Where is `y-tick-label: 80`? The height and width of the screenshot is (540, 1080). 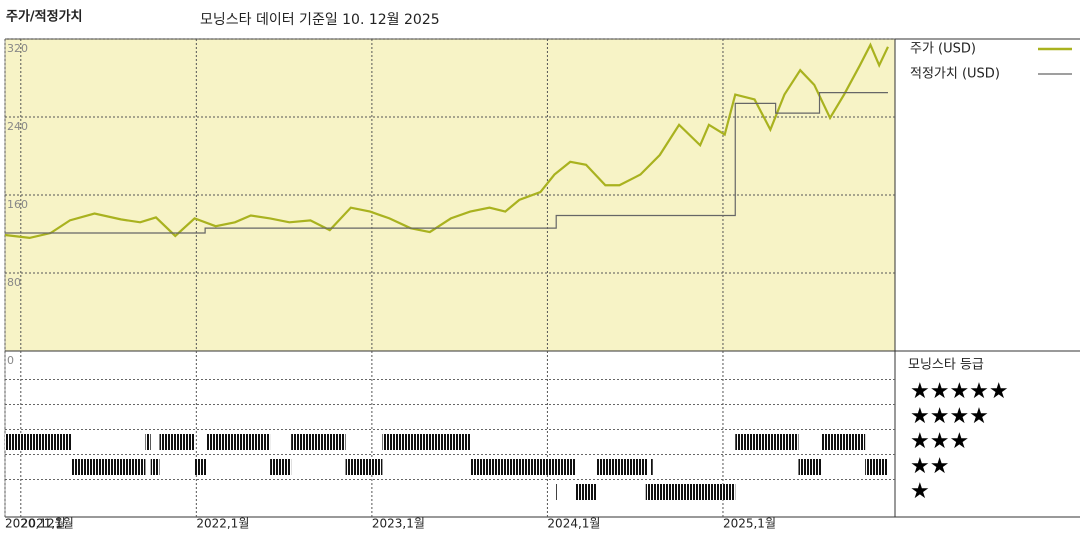 y-tick-label: 80 is located at coordinates (14, 282).